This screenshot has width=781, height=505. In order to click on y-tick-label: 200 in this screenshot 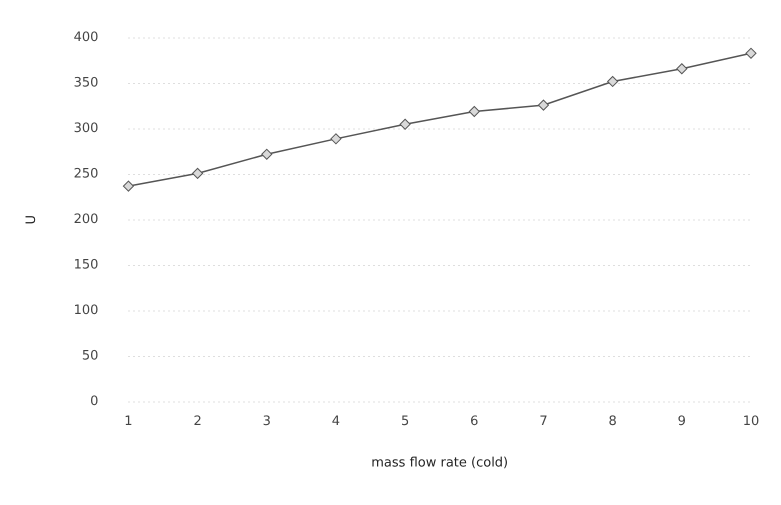, I will do `click(86, 220)`.